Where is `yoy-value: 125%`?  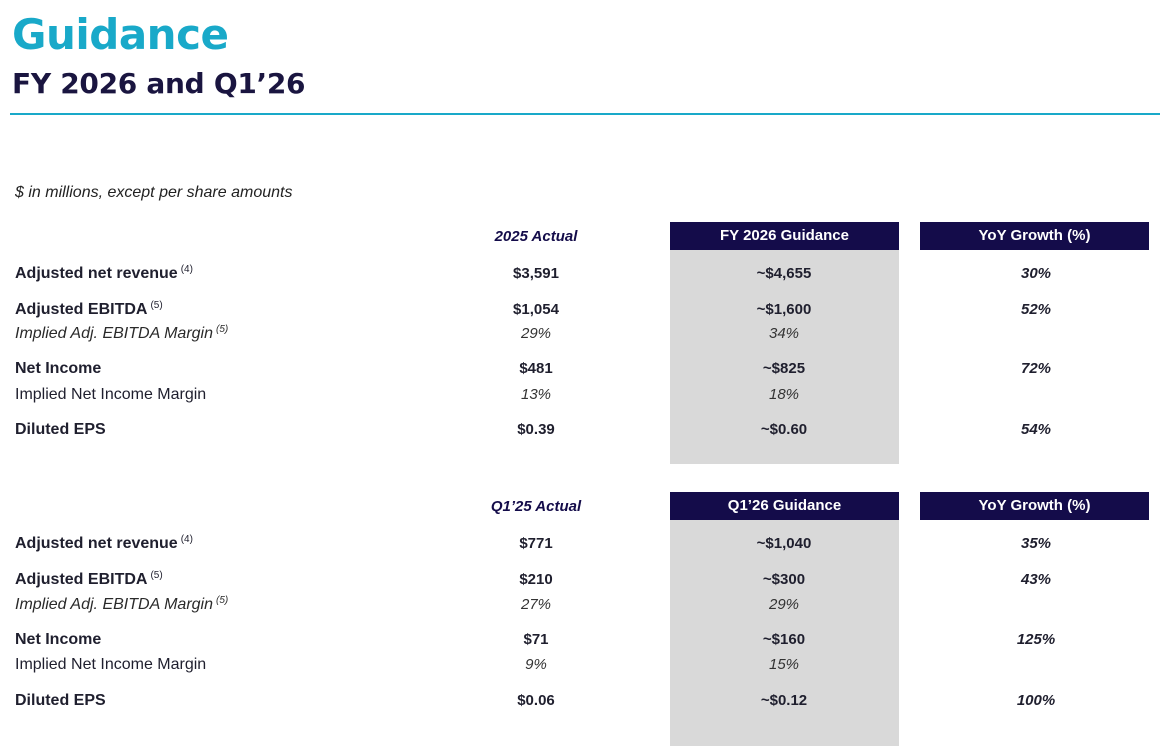
yoy-value: 125% is located at coordinates (1036, 639).